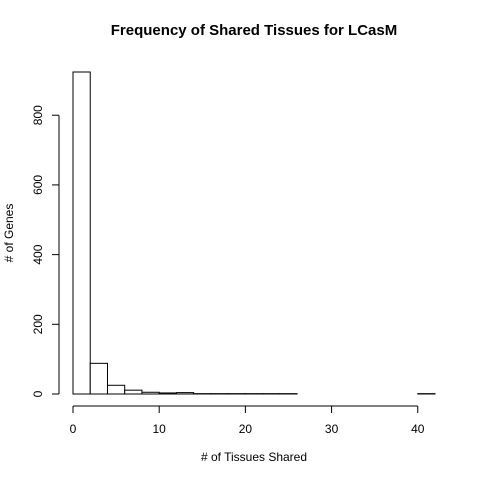 This screenshot has width=480, height=480. What do you see at coordinates (38, 324) in the screenshot?
I see `y-tick-label-1: 200` at bounding box center [38, 324].